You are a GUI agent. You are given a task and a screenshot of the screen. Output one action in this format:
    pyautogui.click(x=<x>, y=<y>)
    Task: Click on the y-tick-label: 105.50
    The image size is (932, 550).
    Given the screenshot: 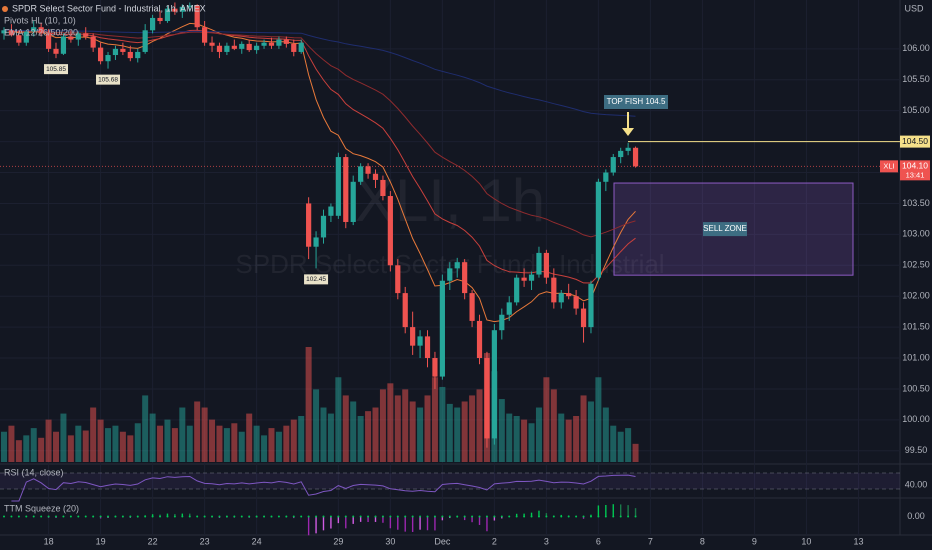 What is the action you would take?
    pyautogui.click(x=916, y=79)
    